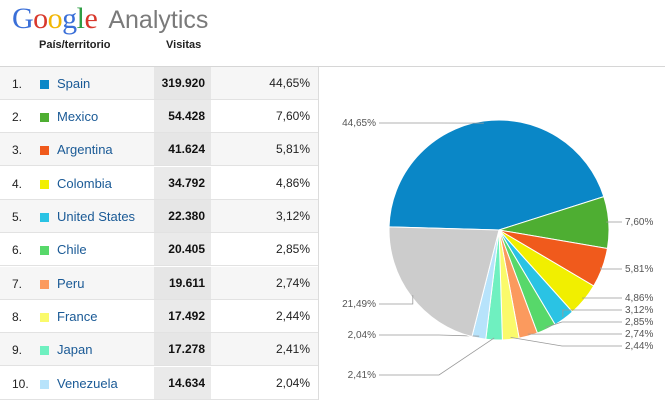 Image resolution: width=665 pixels, height=400 pixels. Describe the element at coordinates (359, 304) in the screenshot. I see `pie-slice-label: 21,49%` at that location.